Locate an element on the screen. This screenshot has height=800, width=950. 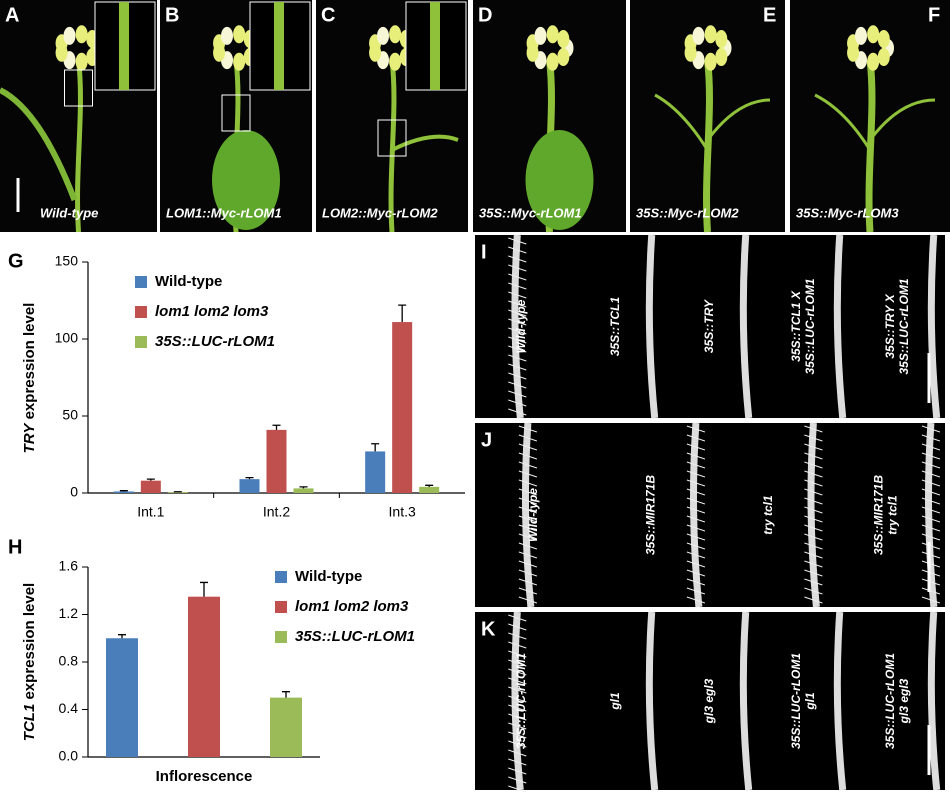
root-label: gl3 egl3 is located at coordinates (904, 701).